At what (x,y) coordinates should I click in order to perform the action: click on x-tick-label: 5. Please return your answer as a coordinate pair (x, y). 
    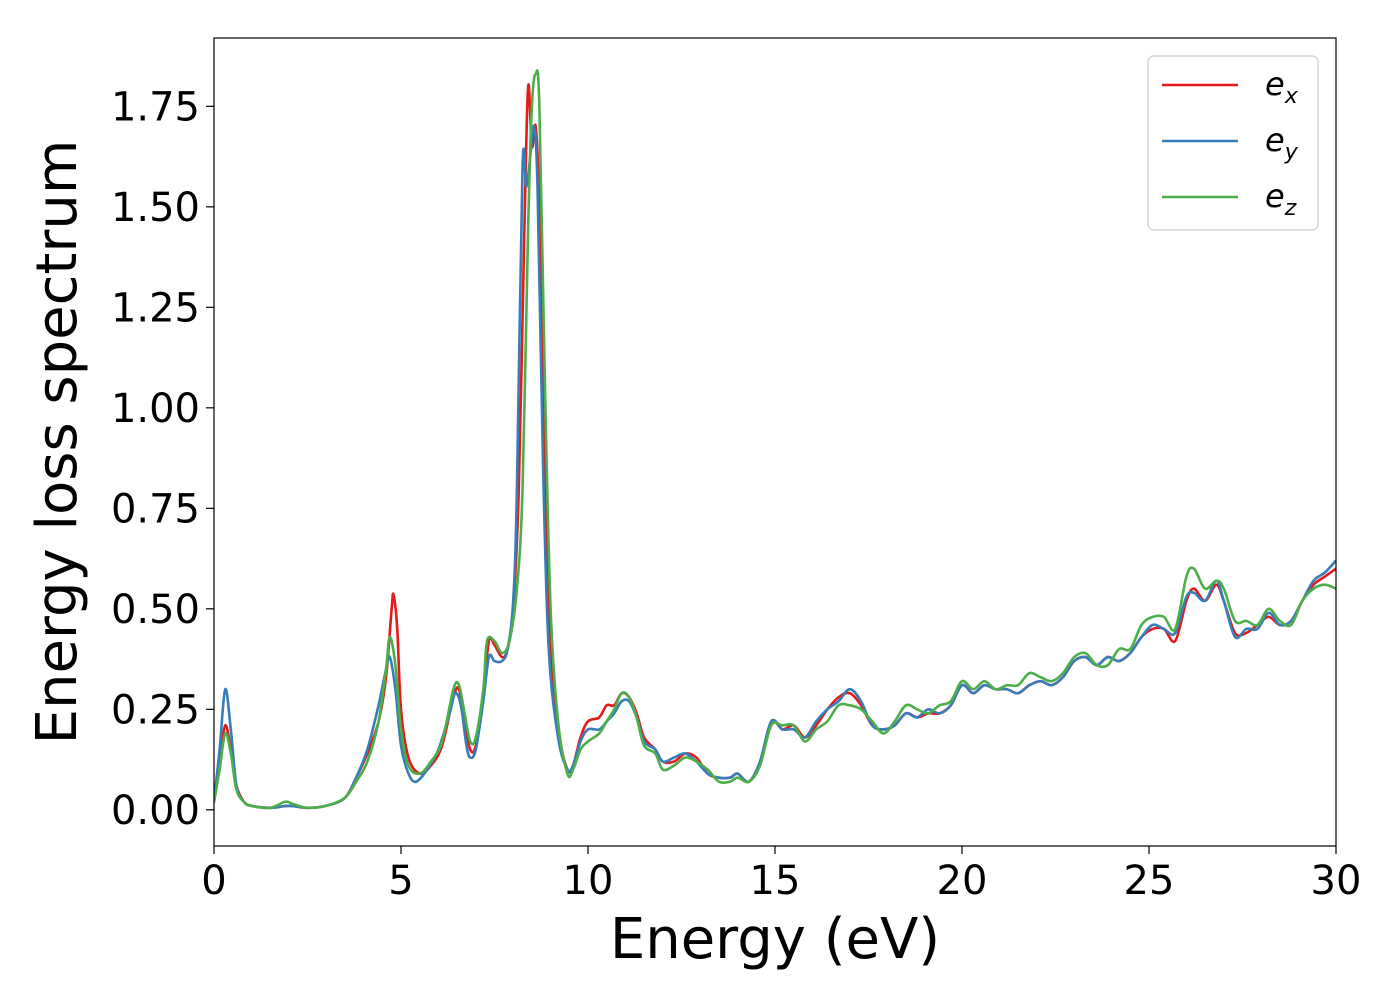
    Looking at the image, I should click on (400, 881).